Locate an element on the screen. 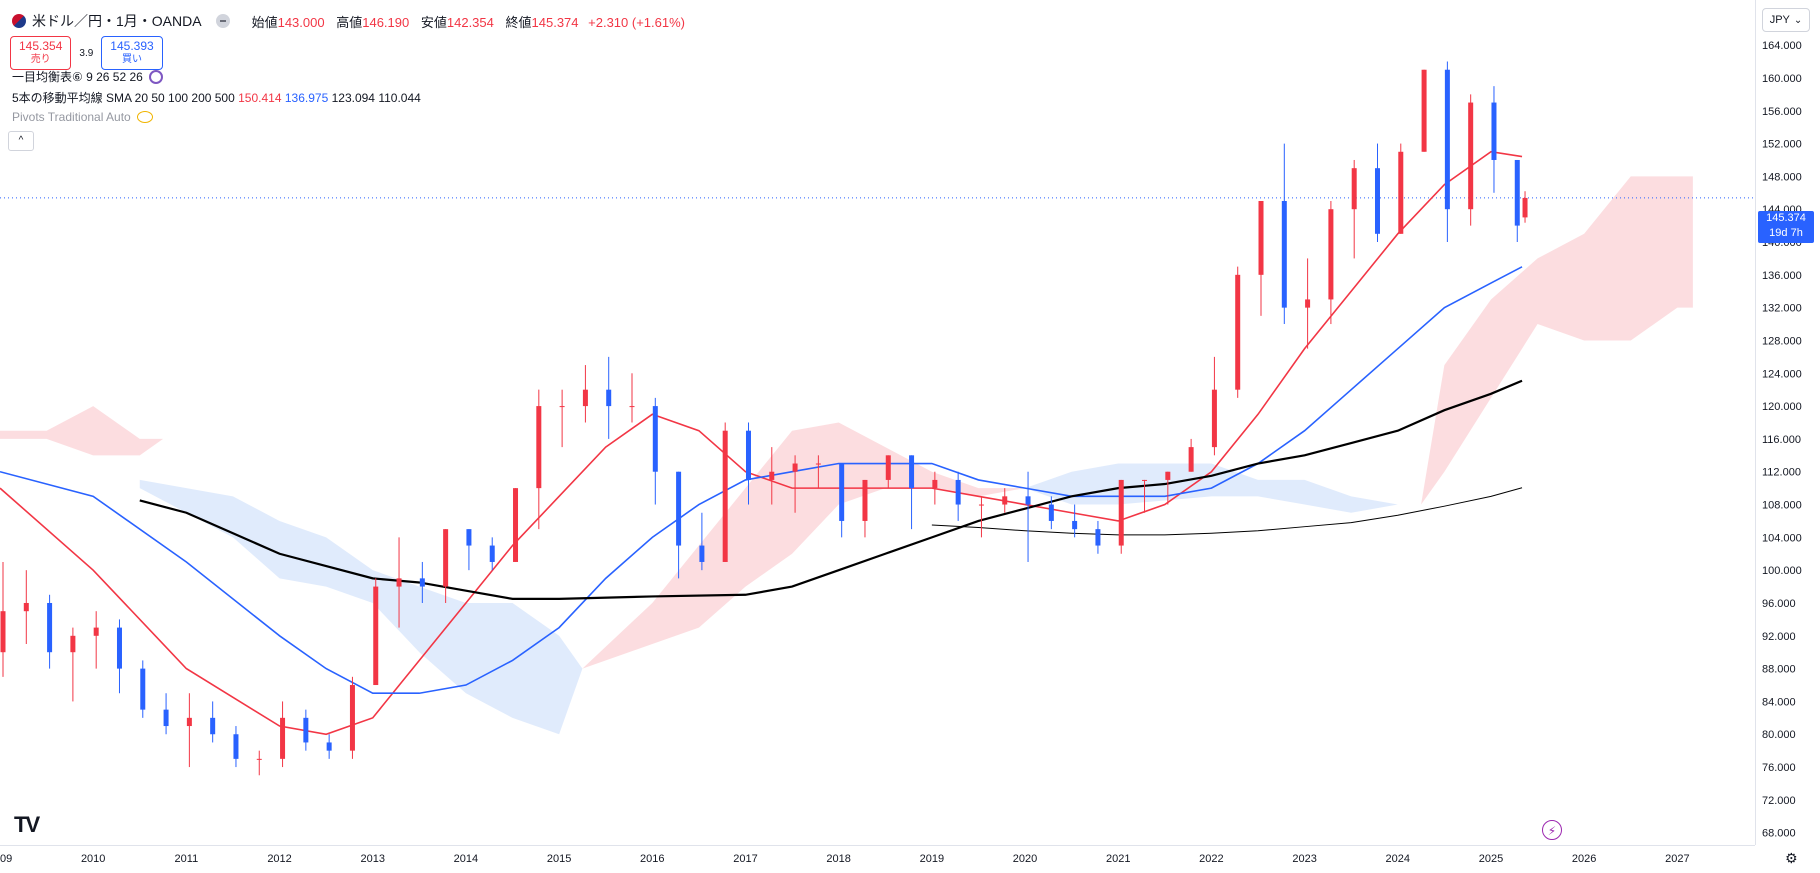 This screenshot has height=873, width=1820. x-tick-label: 2020 is located at coordinates (1025, 859).